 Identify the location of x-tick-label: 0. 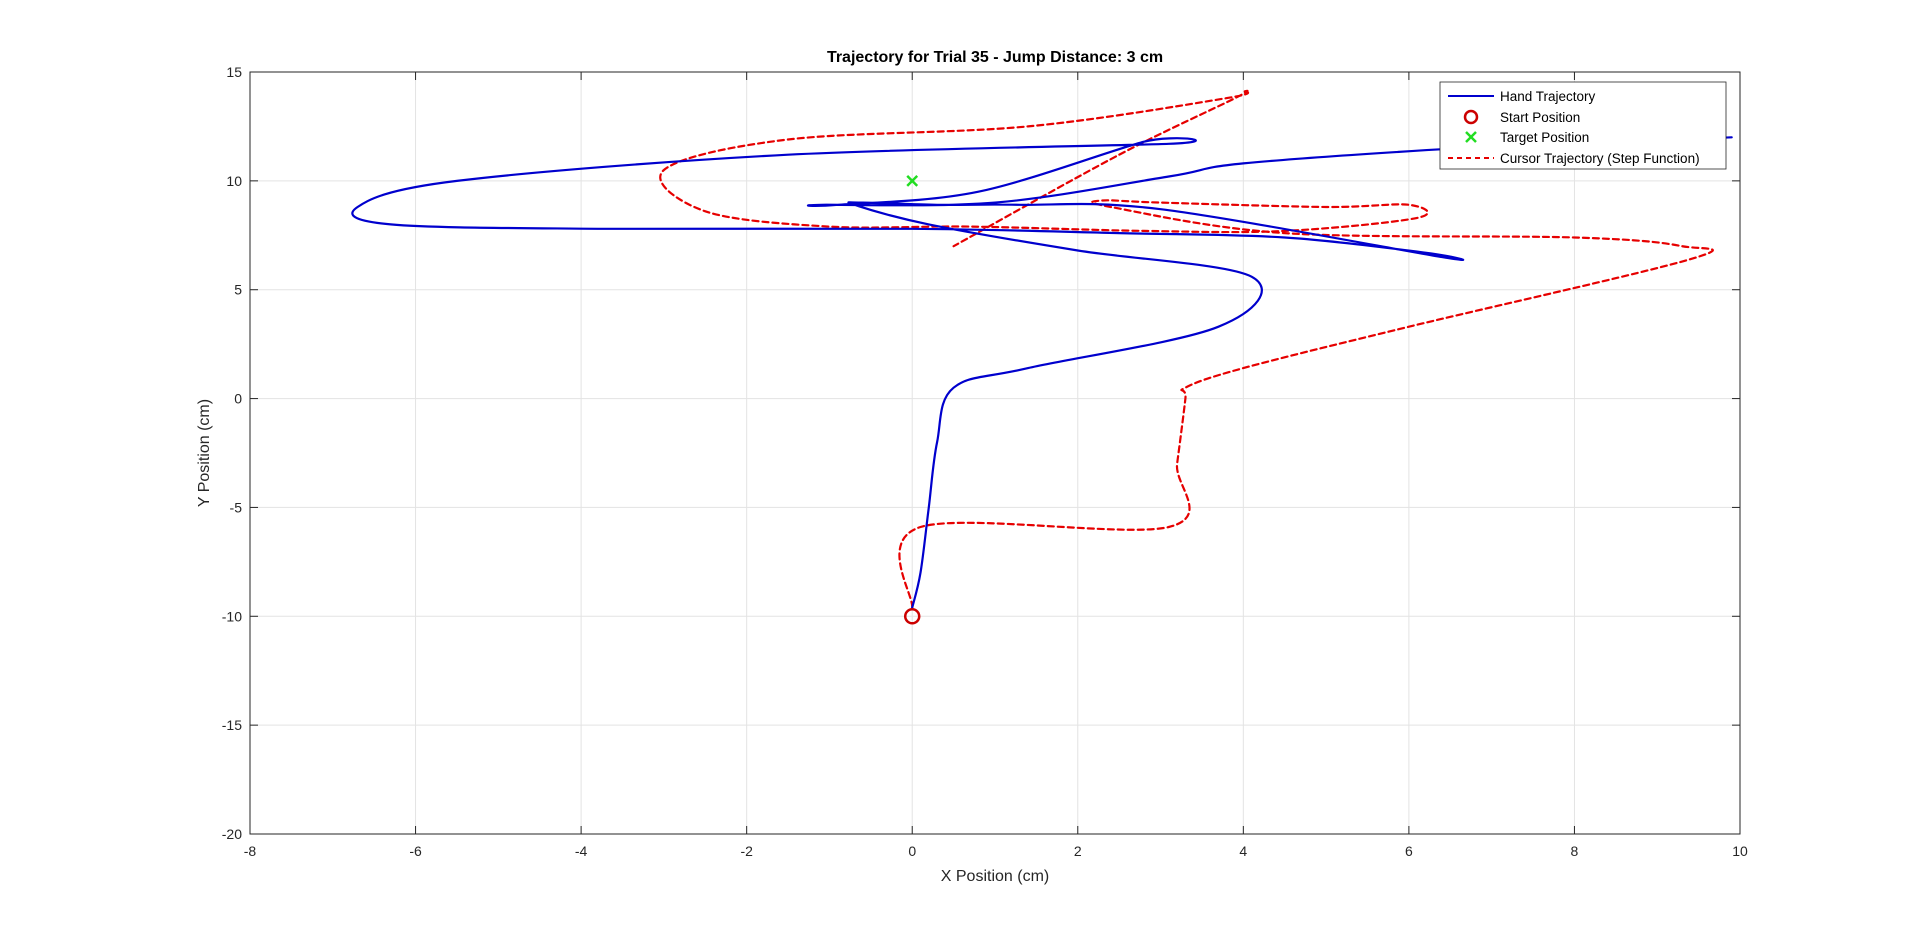
(912, 851).